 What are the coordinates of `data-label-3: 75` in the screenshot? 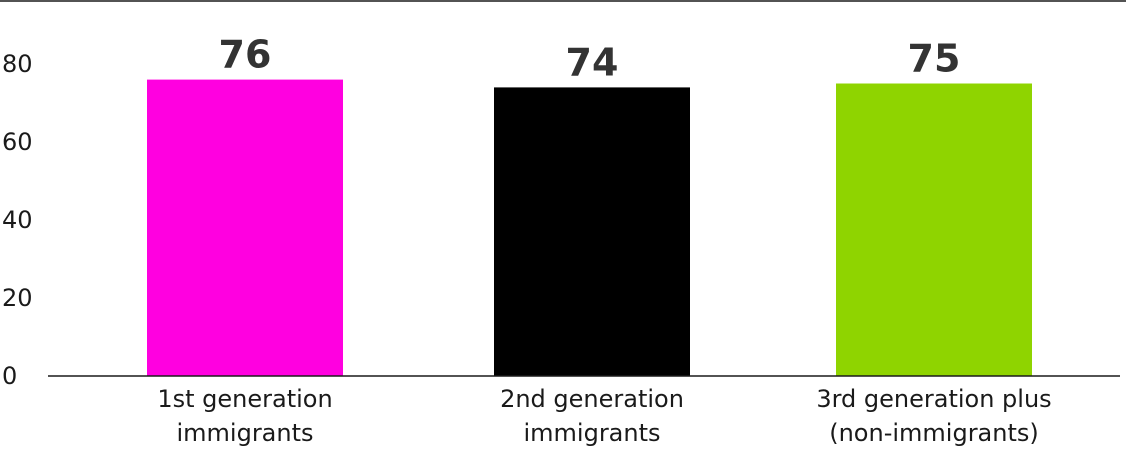 It's located at (934, 59).